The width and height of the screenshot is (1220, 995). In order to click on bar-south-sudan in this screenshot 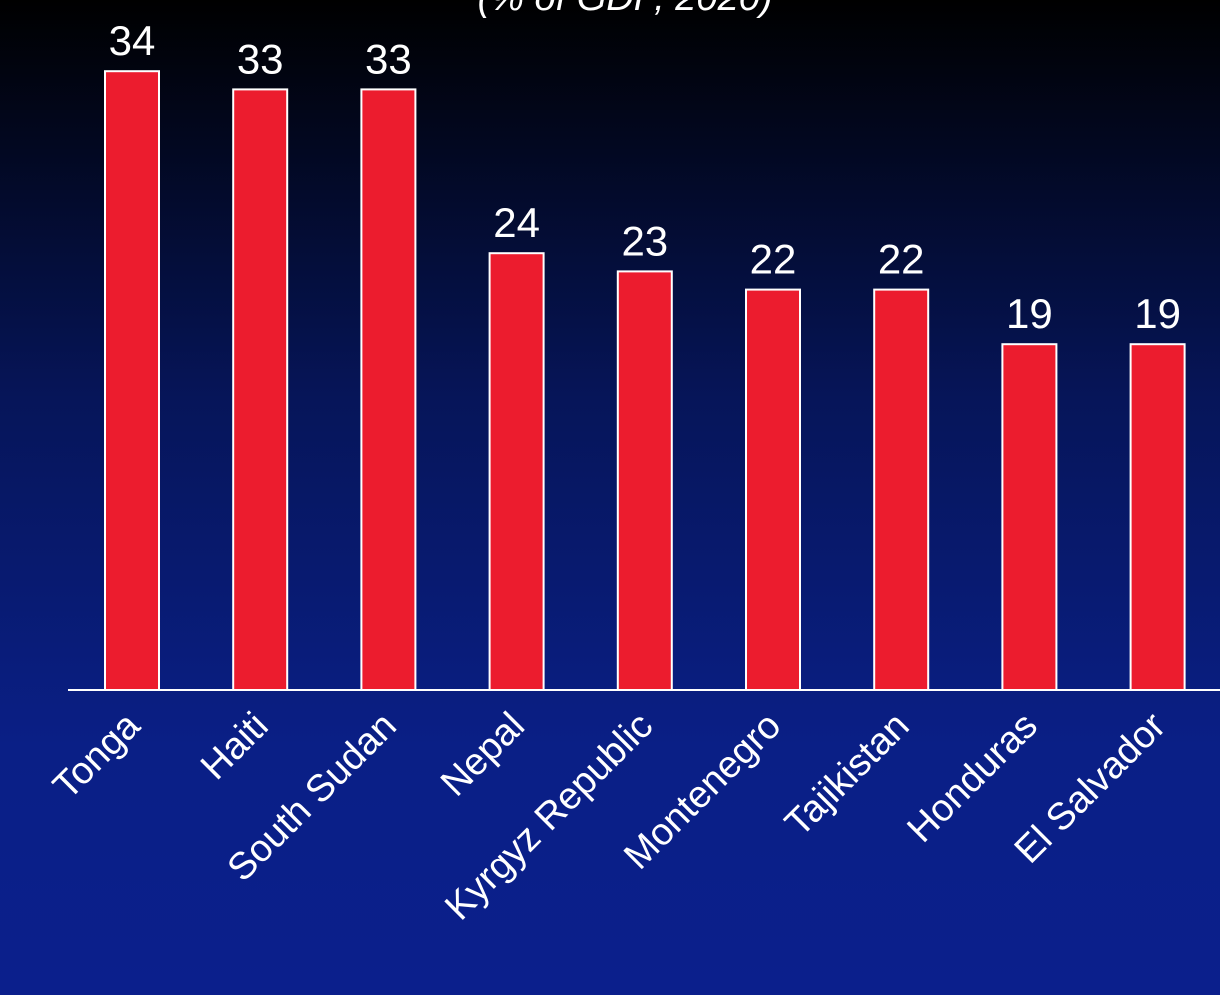, I will do `click(388, 389)`.